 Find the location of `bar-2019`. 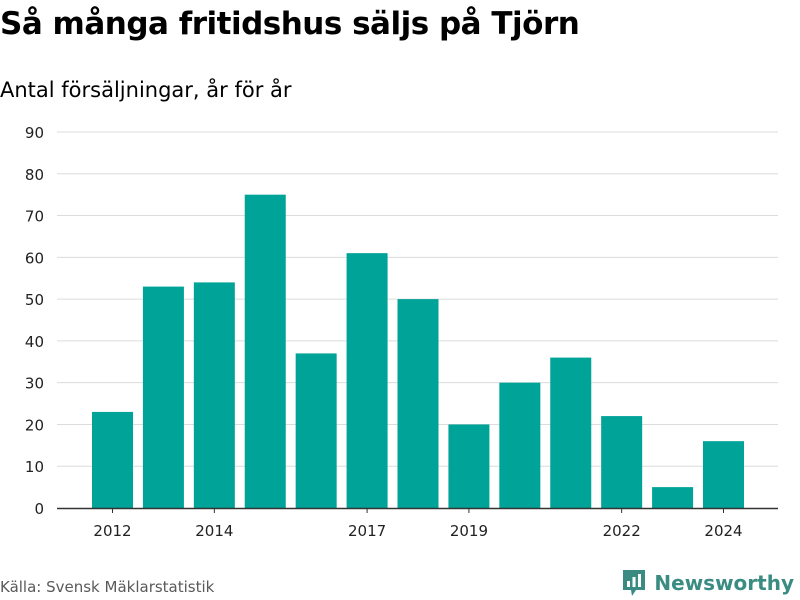

bar-2019 is located at coordinates (469, 466).